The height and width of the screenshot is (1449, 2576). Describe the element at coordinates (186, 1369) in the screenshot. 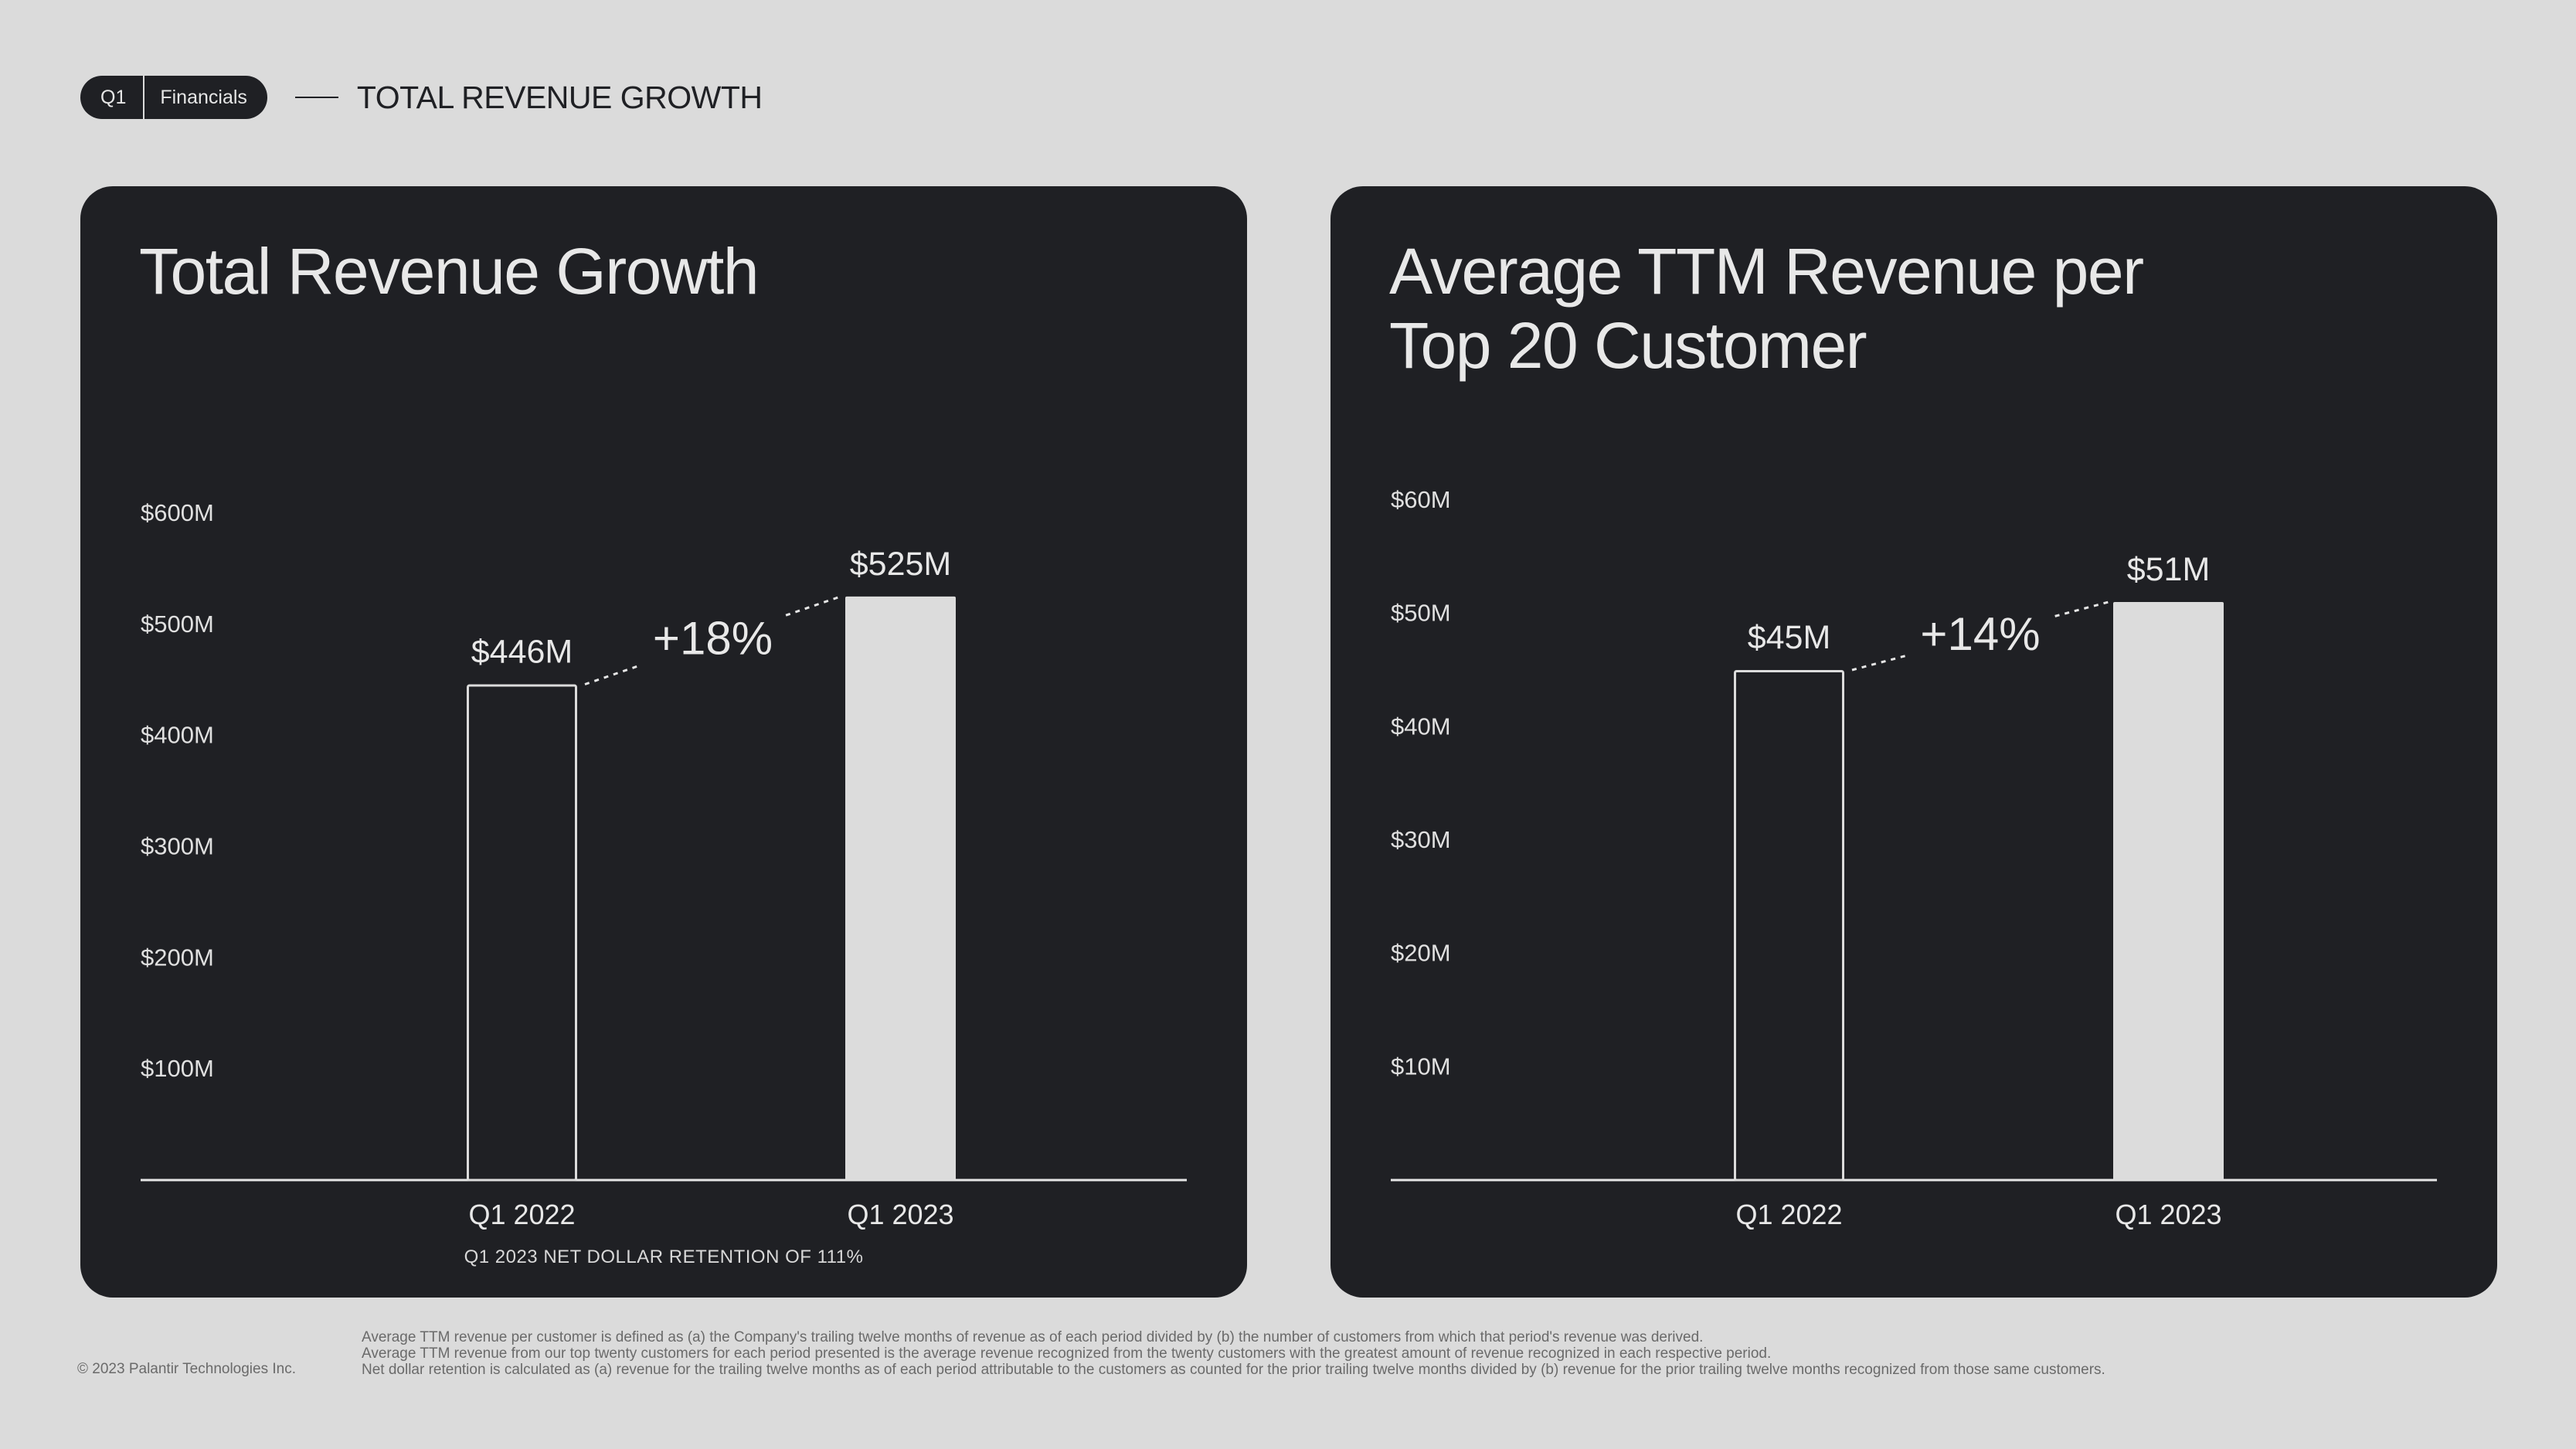

I see `copyright: © 2023 Palantir Technologies Inc.` at that location.